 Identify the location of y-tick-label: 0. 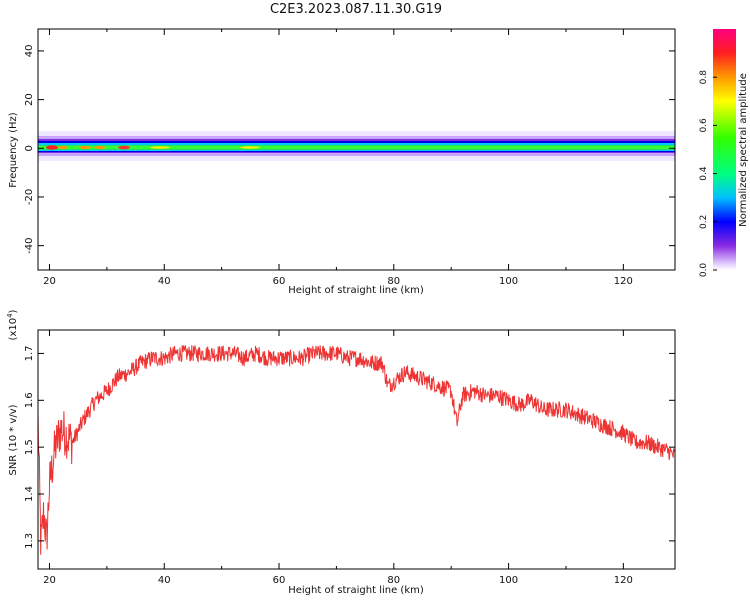
(29, 148).